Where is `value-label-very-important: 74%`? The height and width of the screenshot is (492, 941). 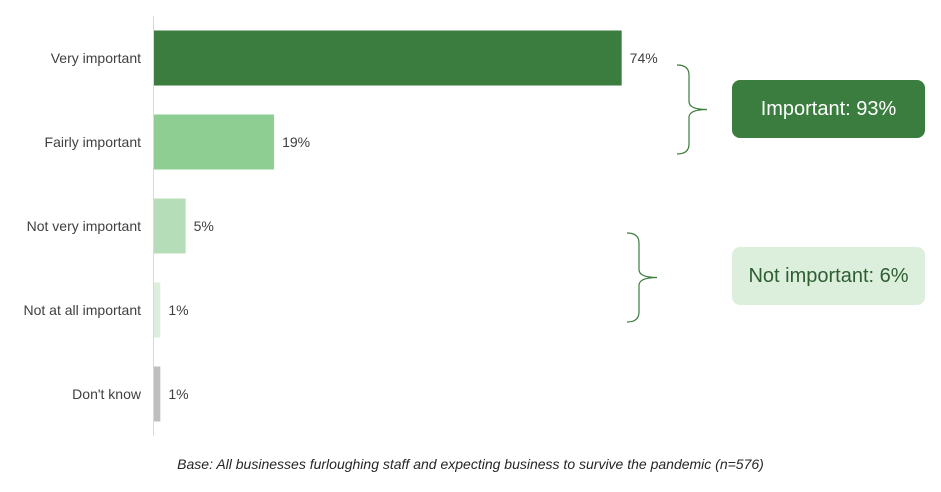 value-label-very-important: 74% is located at coordinates (644, 58).